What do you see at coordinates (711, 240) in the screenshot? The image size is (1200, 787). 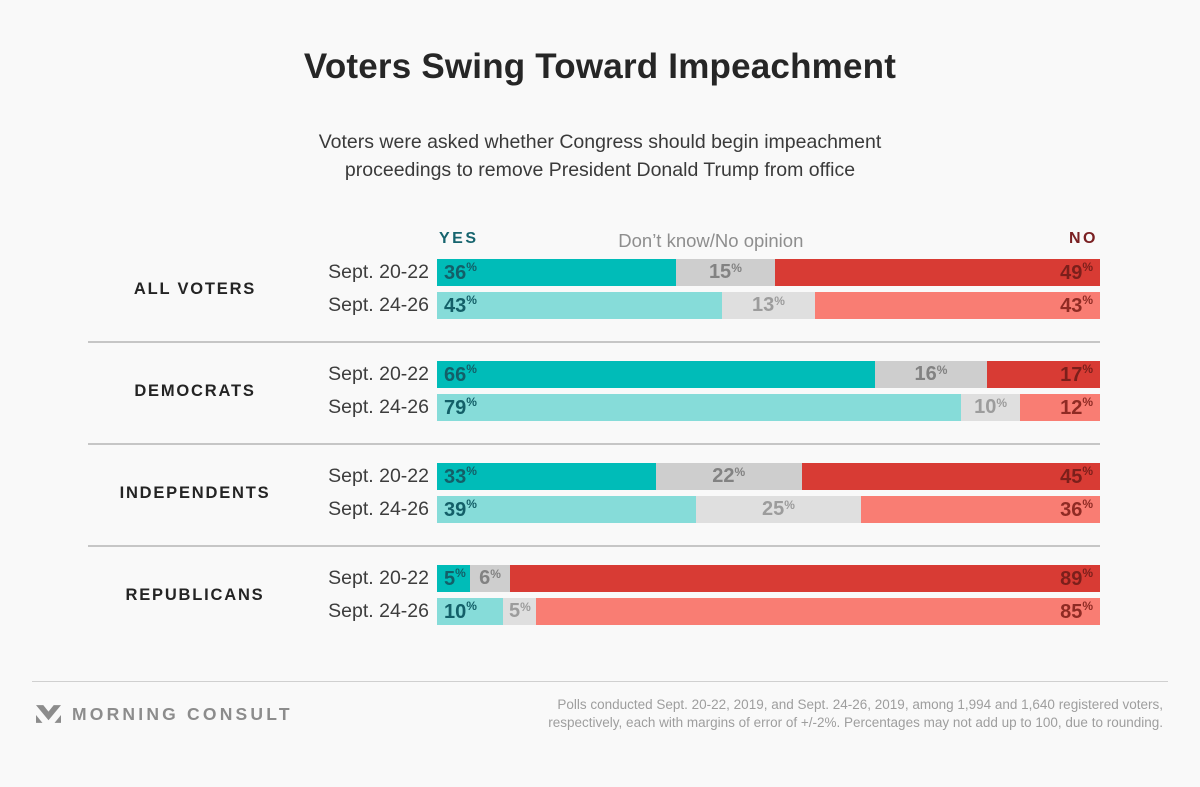 I see `legend-dont-know-label: Don’t know/No opinion` at bounding box center [711, 240].